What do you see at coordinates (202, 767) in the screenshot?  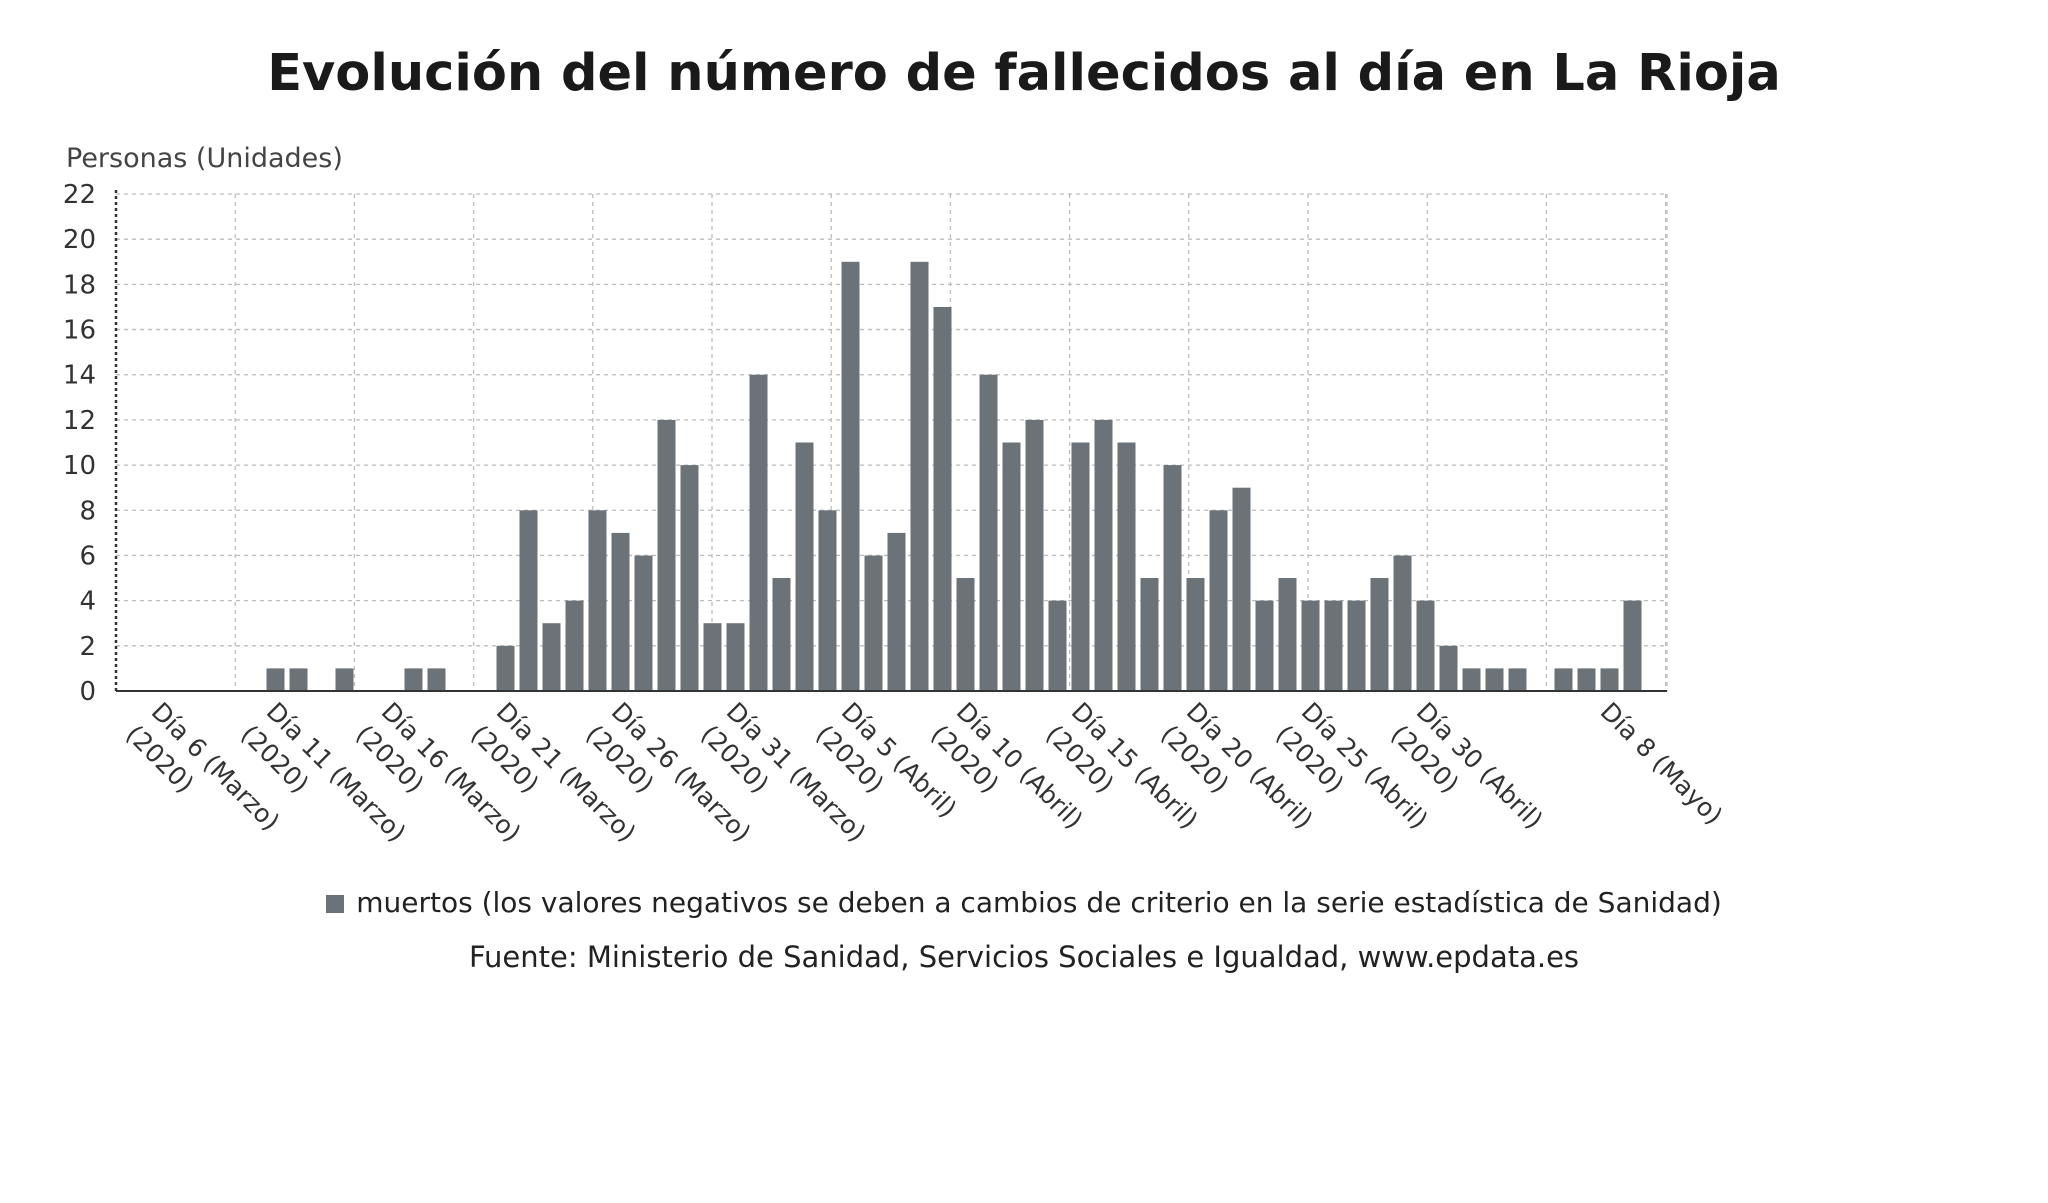 I see `x-tick-label: Día 6 (Marzo)(2020)` at bounding box center [202, 767].